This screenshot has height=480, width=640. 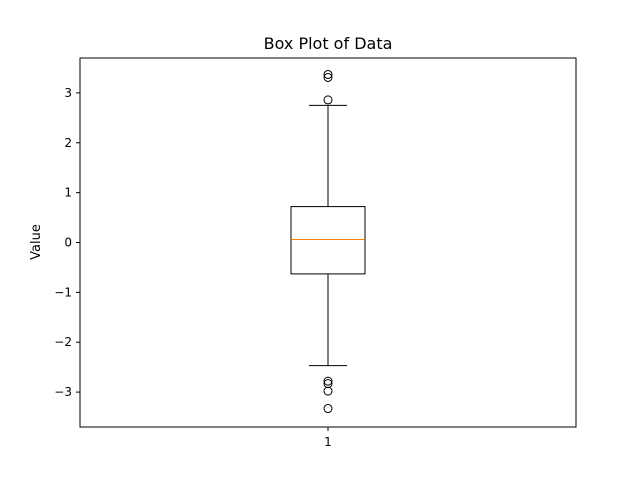 I want to click on y-tick-label: −3, so click(x=63, y=392).